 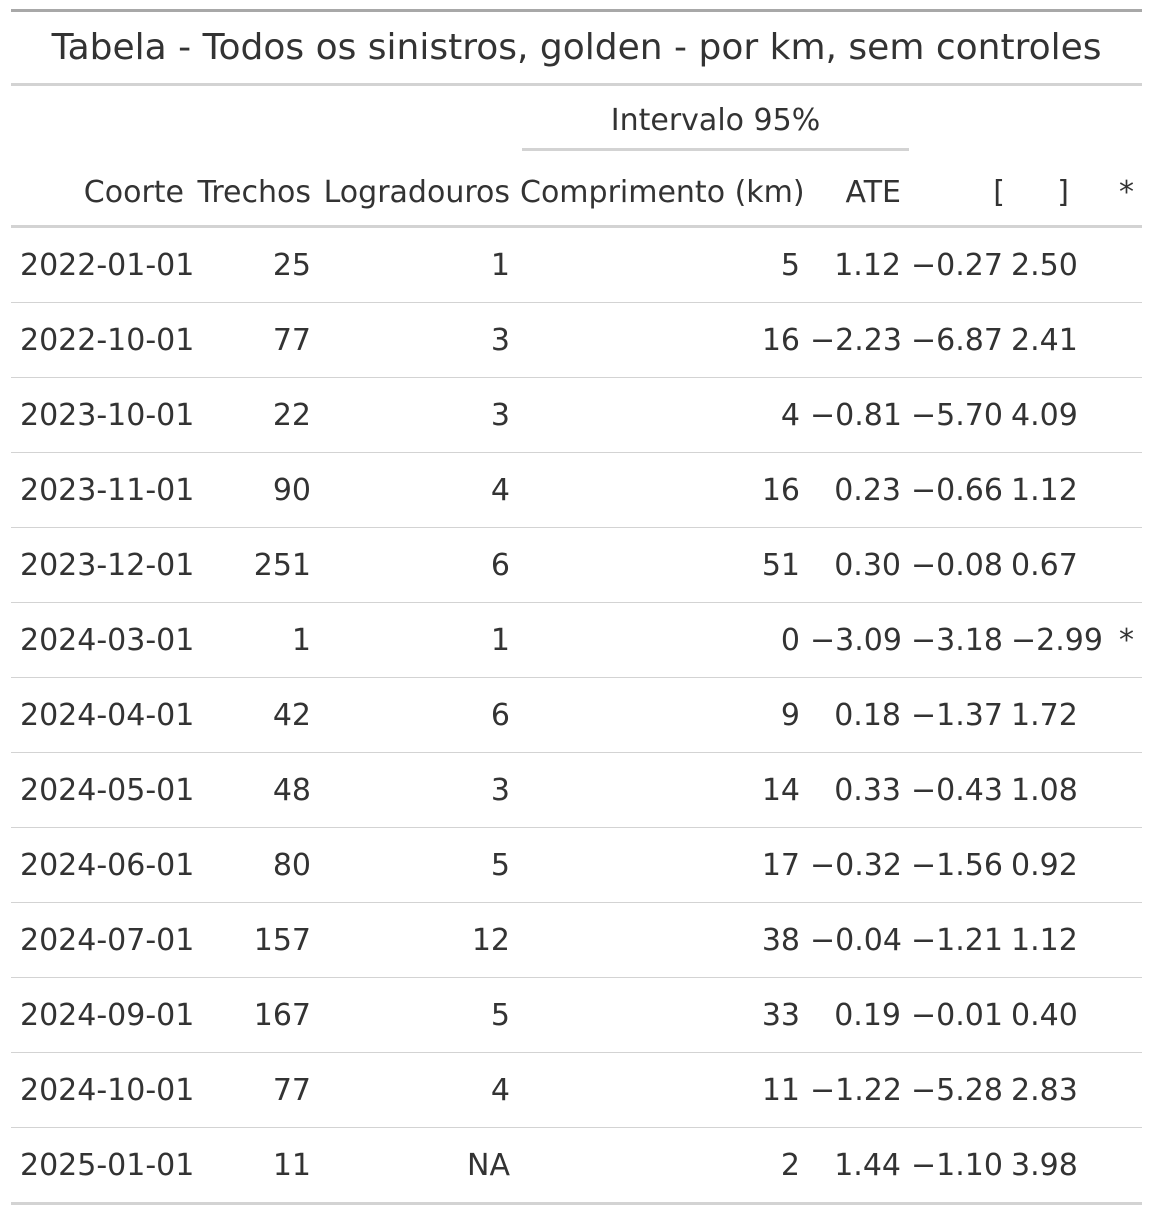 What do you see at coordinates (665, 415) in the screenshot?
I see `cell-comprimento: 4` at bounding box center [665, 415].